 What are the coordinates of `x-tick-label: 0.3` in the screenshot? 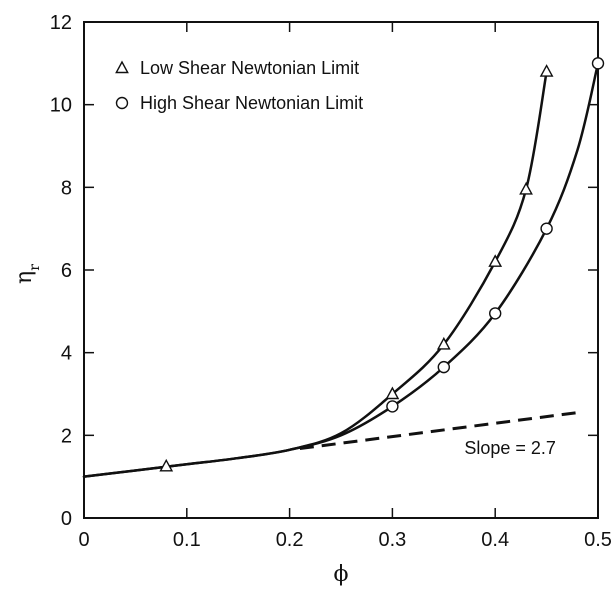 It's located at (392, 540).